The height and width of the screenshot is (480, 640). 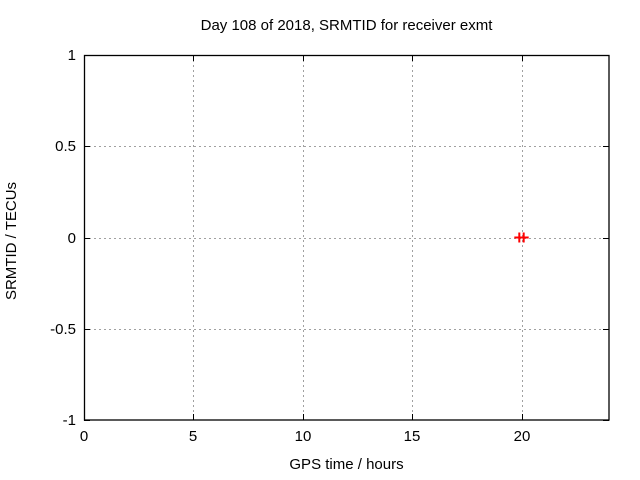 I want to click on x-tick-label: 5, so click(x=193, y=436).